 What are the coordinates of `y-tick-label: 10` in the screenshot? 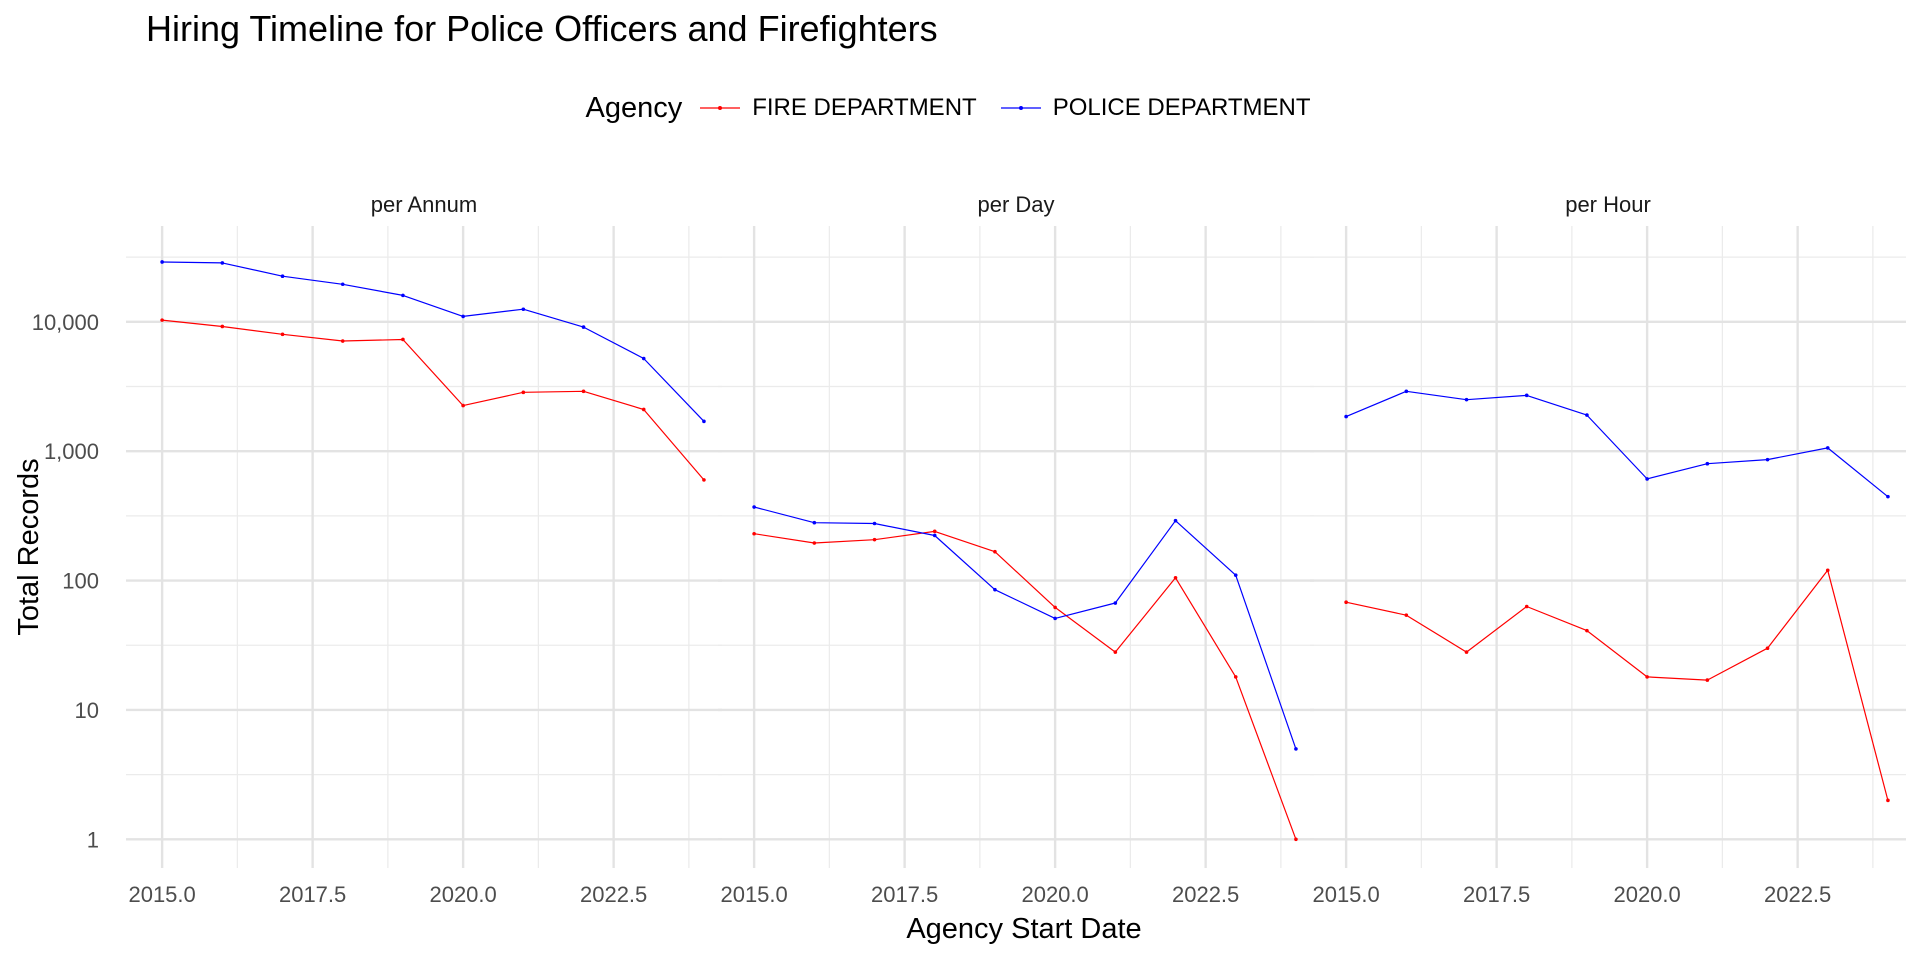 It's located at (87, 710).